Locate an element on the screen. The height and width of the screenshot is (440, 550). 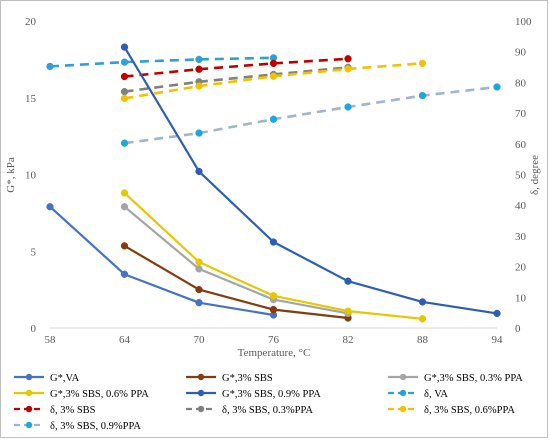
x-axis-ticks: 58 64 70 76 82 88 94 is located at coordinates (274, 340).